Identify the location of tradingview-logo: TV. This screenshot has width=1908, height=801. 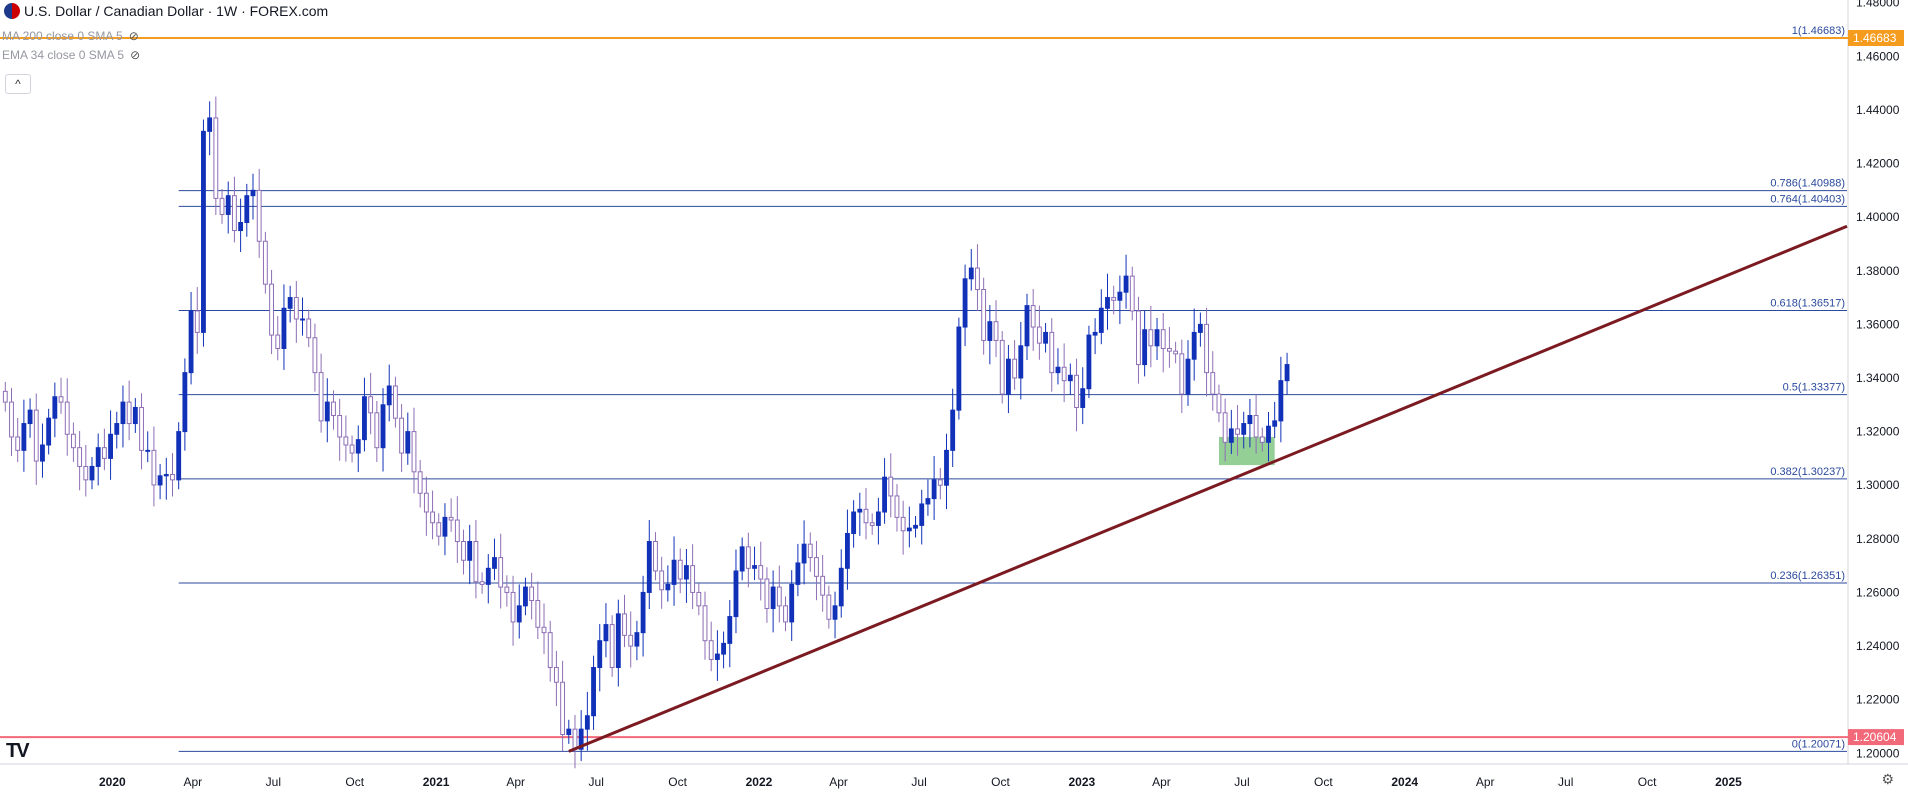
(18, 751).